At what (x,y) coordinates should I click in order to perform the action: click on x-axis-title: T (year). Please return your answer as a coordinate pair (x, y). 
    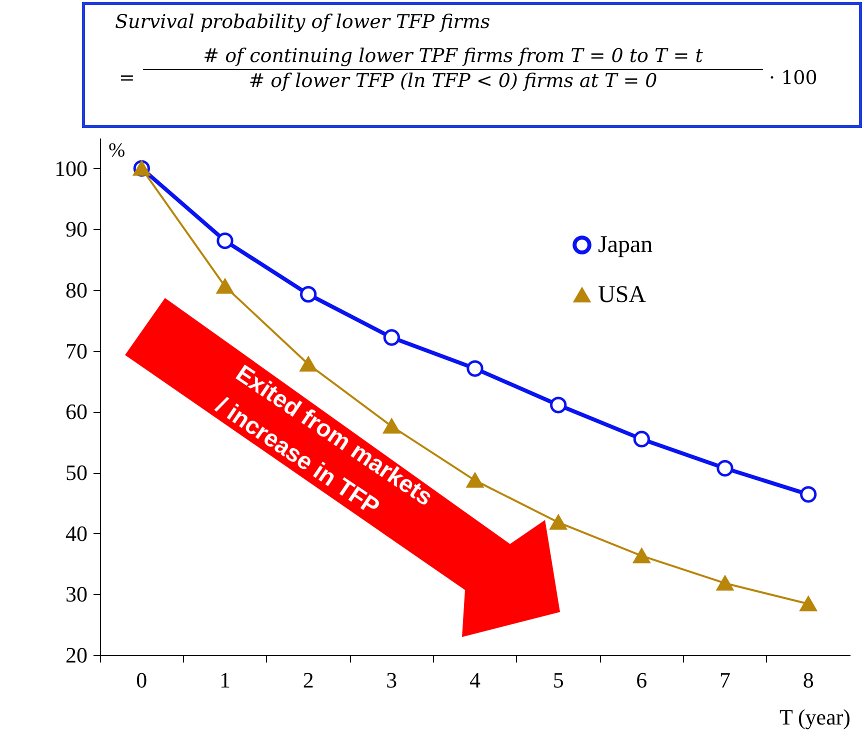
    Looking at the image, I should click on (814, 717).